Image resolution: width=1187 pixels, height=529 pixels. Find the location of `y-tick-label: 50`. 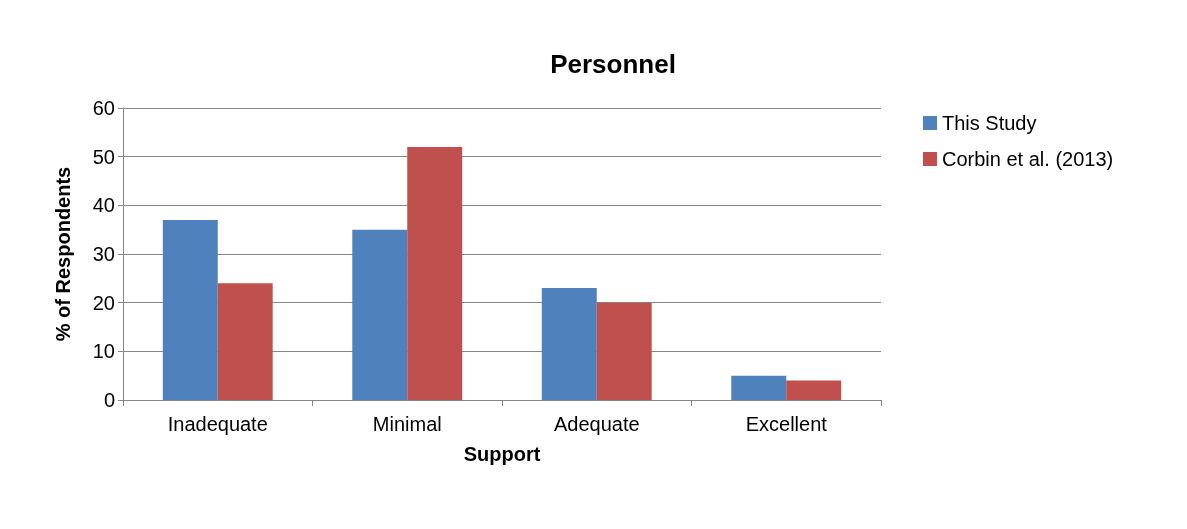

y-tick-label: 50 is located at coordinates (103, 156).